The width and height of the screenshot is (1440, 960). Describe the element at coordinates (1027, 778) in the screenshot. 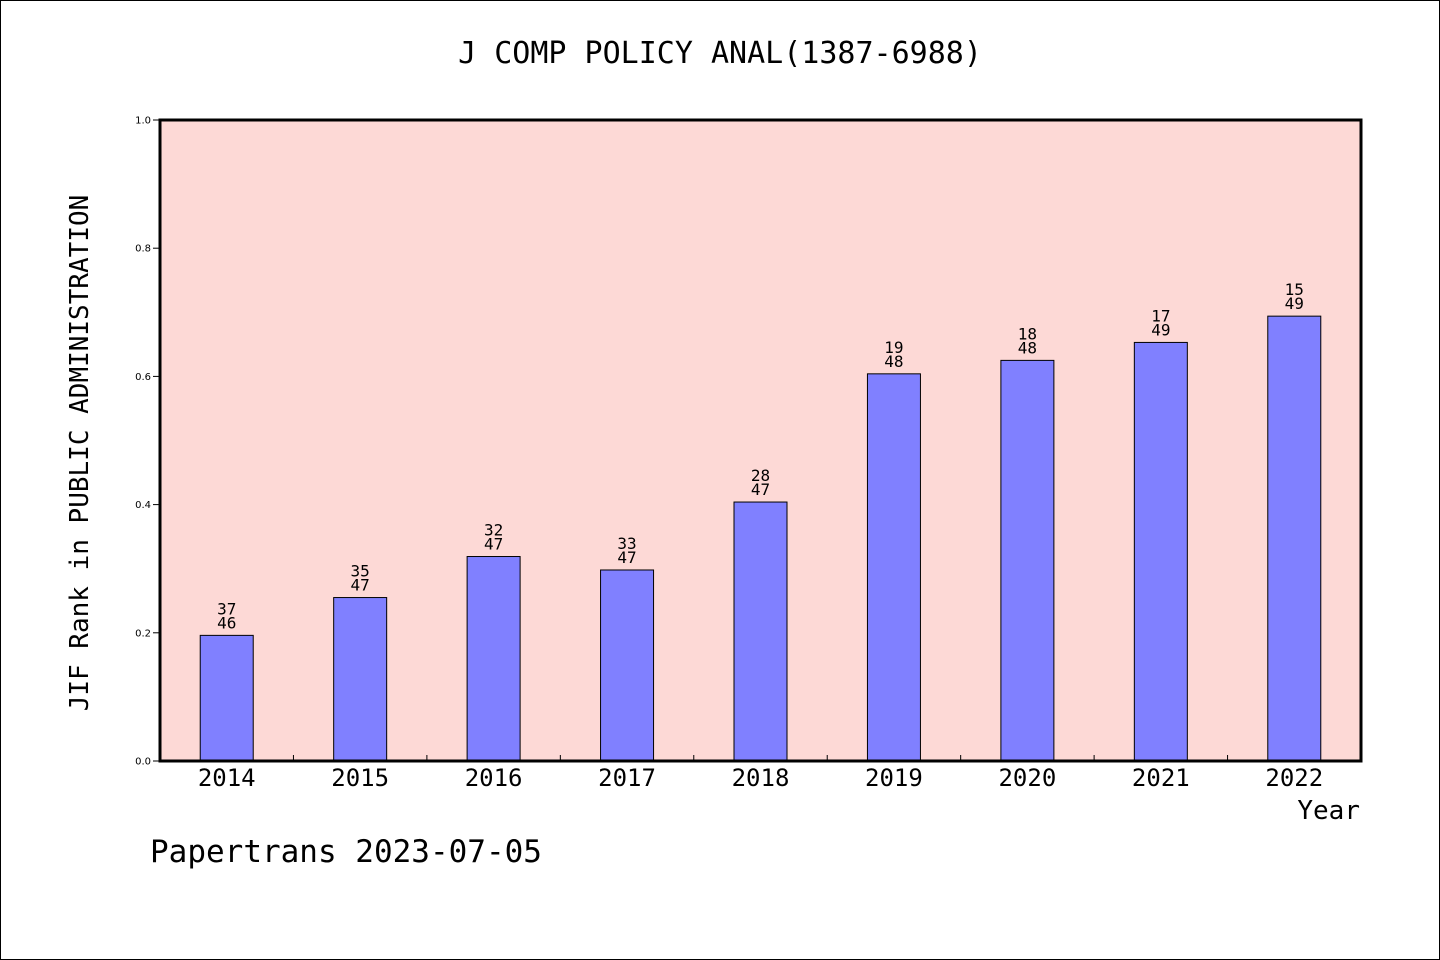

I see `x-tick-label: 2020` at that location.